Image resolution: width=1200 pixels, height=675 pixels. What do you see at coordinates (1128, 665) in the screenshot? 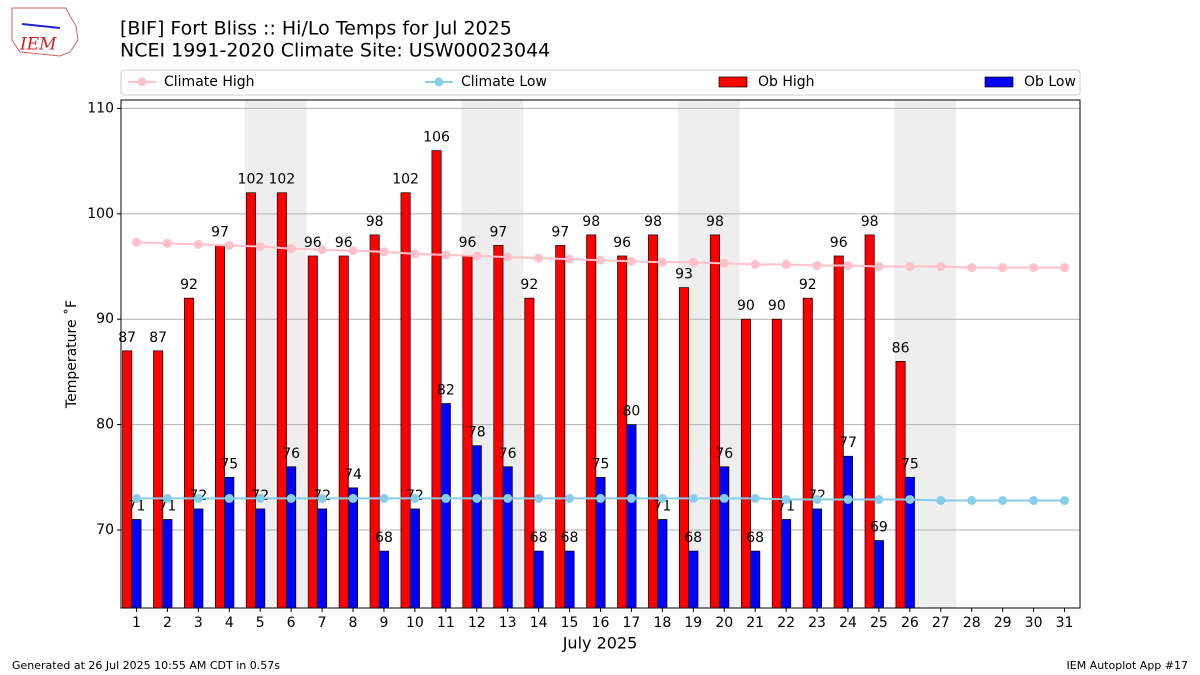
I see `footer-right: IEM Autoplot App #17` at bounding box center [1128, 665].